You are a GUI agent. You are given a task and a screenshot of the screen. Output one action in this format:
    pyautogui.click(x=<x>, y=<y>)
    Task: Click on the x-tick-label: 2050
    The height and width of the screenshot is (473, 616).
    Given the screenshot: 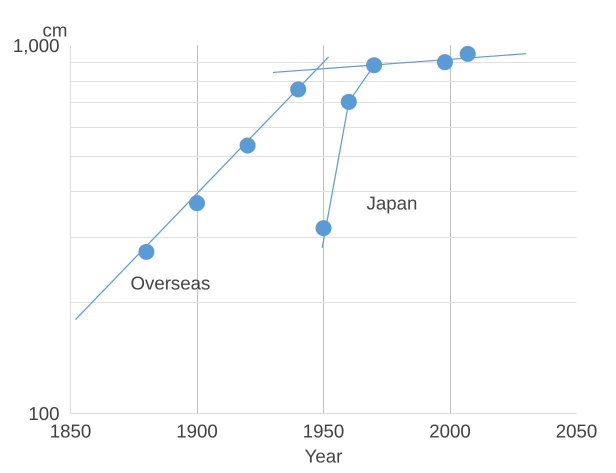 What is the action you would take?
    pyautogui.click(x=577, y=431)
    